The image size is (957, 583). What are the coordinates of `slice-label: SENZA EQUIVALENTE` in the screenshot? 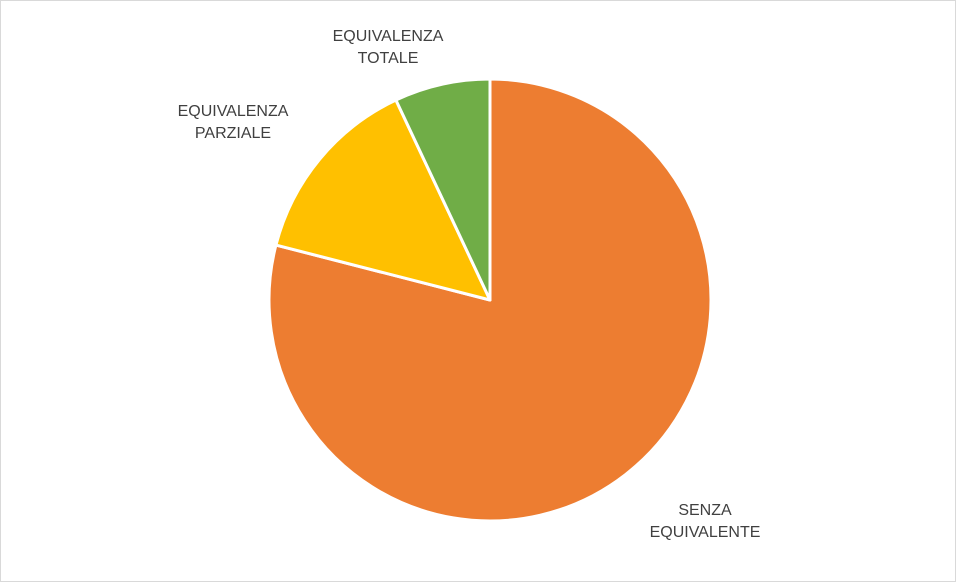 It's located at (705, 521).